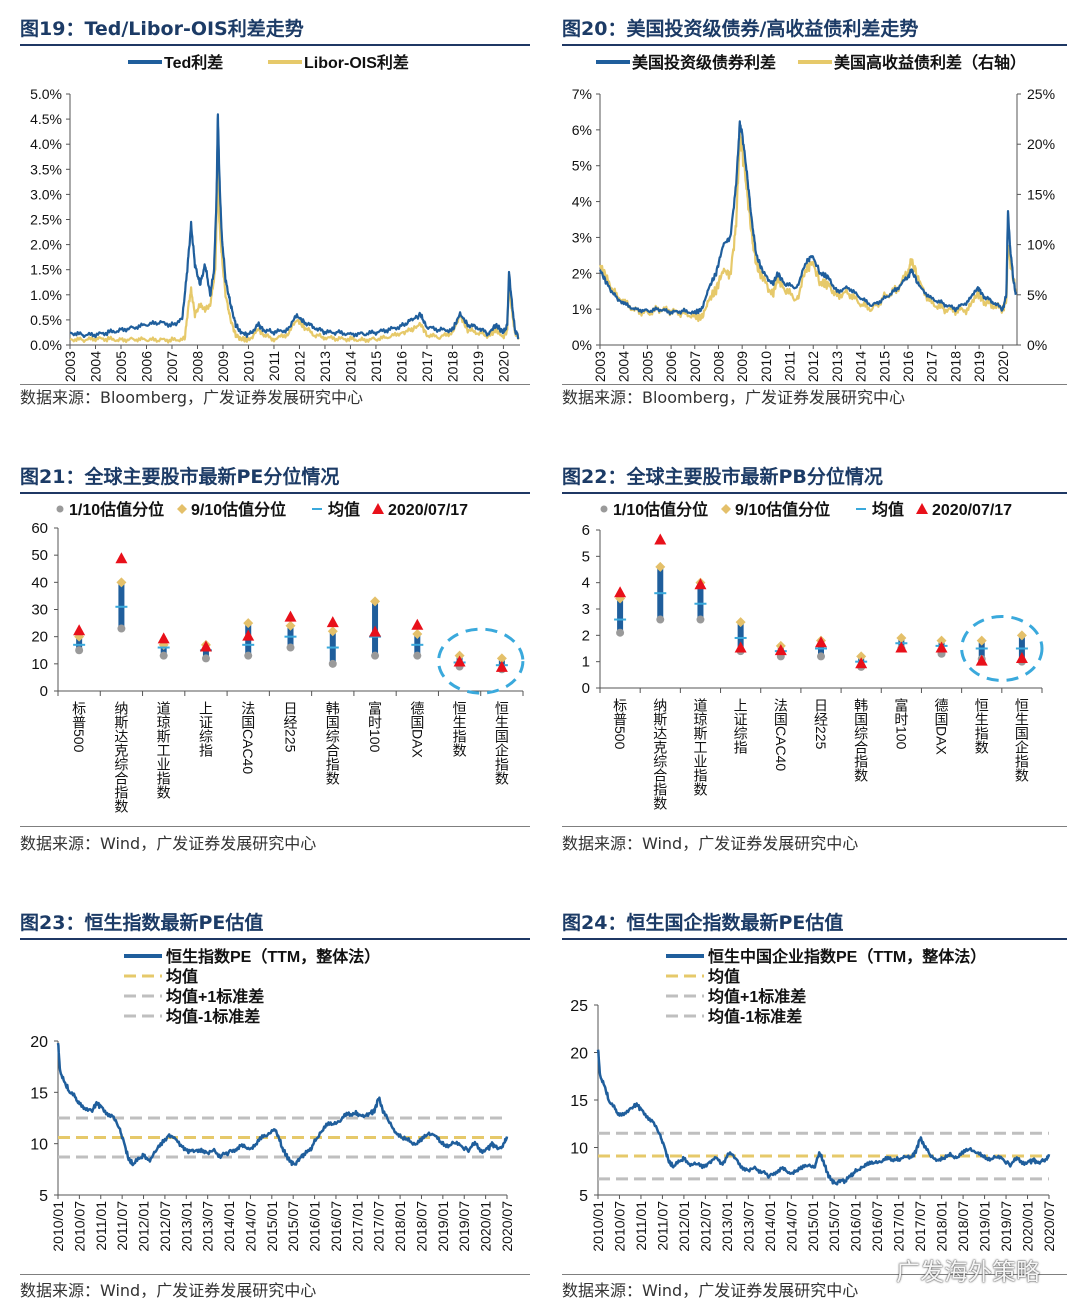  What do you see at coordinates (144, 1226) in the screenshot?
I see `x-tick-label: 2012/01` at bounding box center [144, 1226].